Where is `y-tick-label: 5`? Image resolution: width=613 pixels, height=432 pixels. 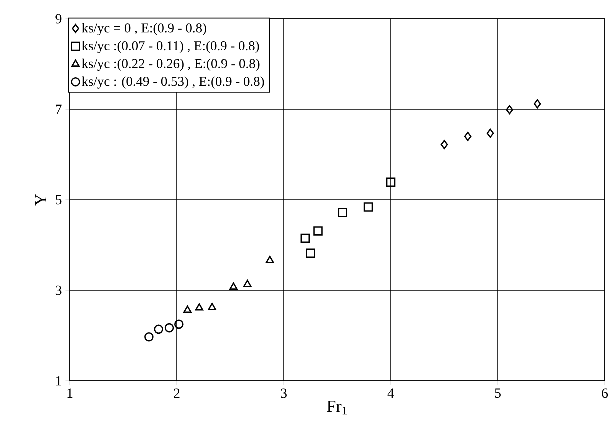
y-tick-label: 5 is located at coordinates (59, 200).